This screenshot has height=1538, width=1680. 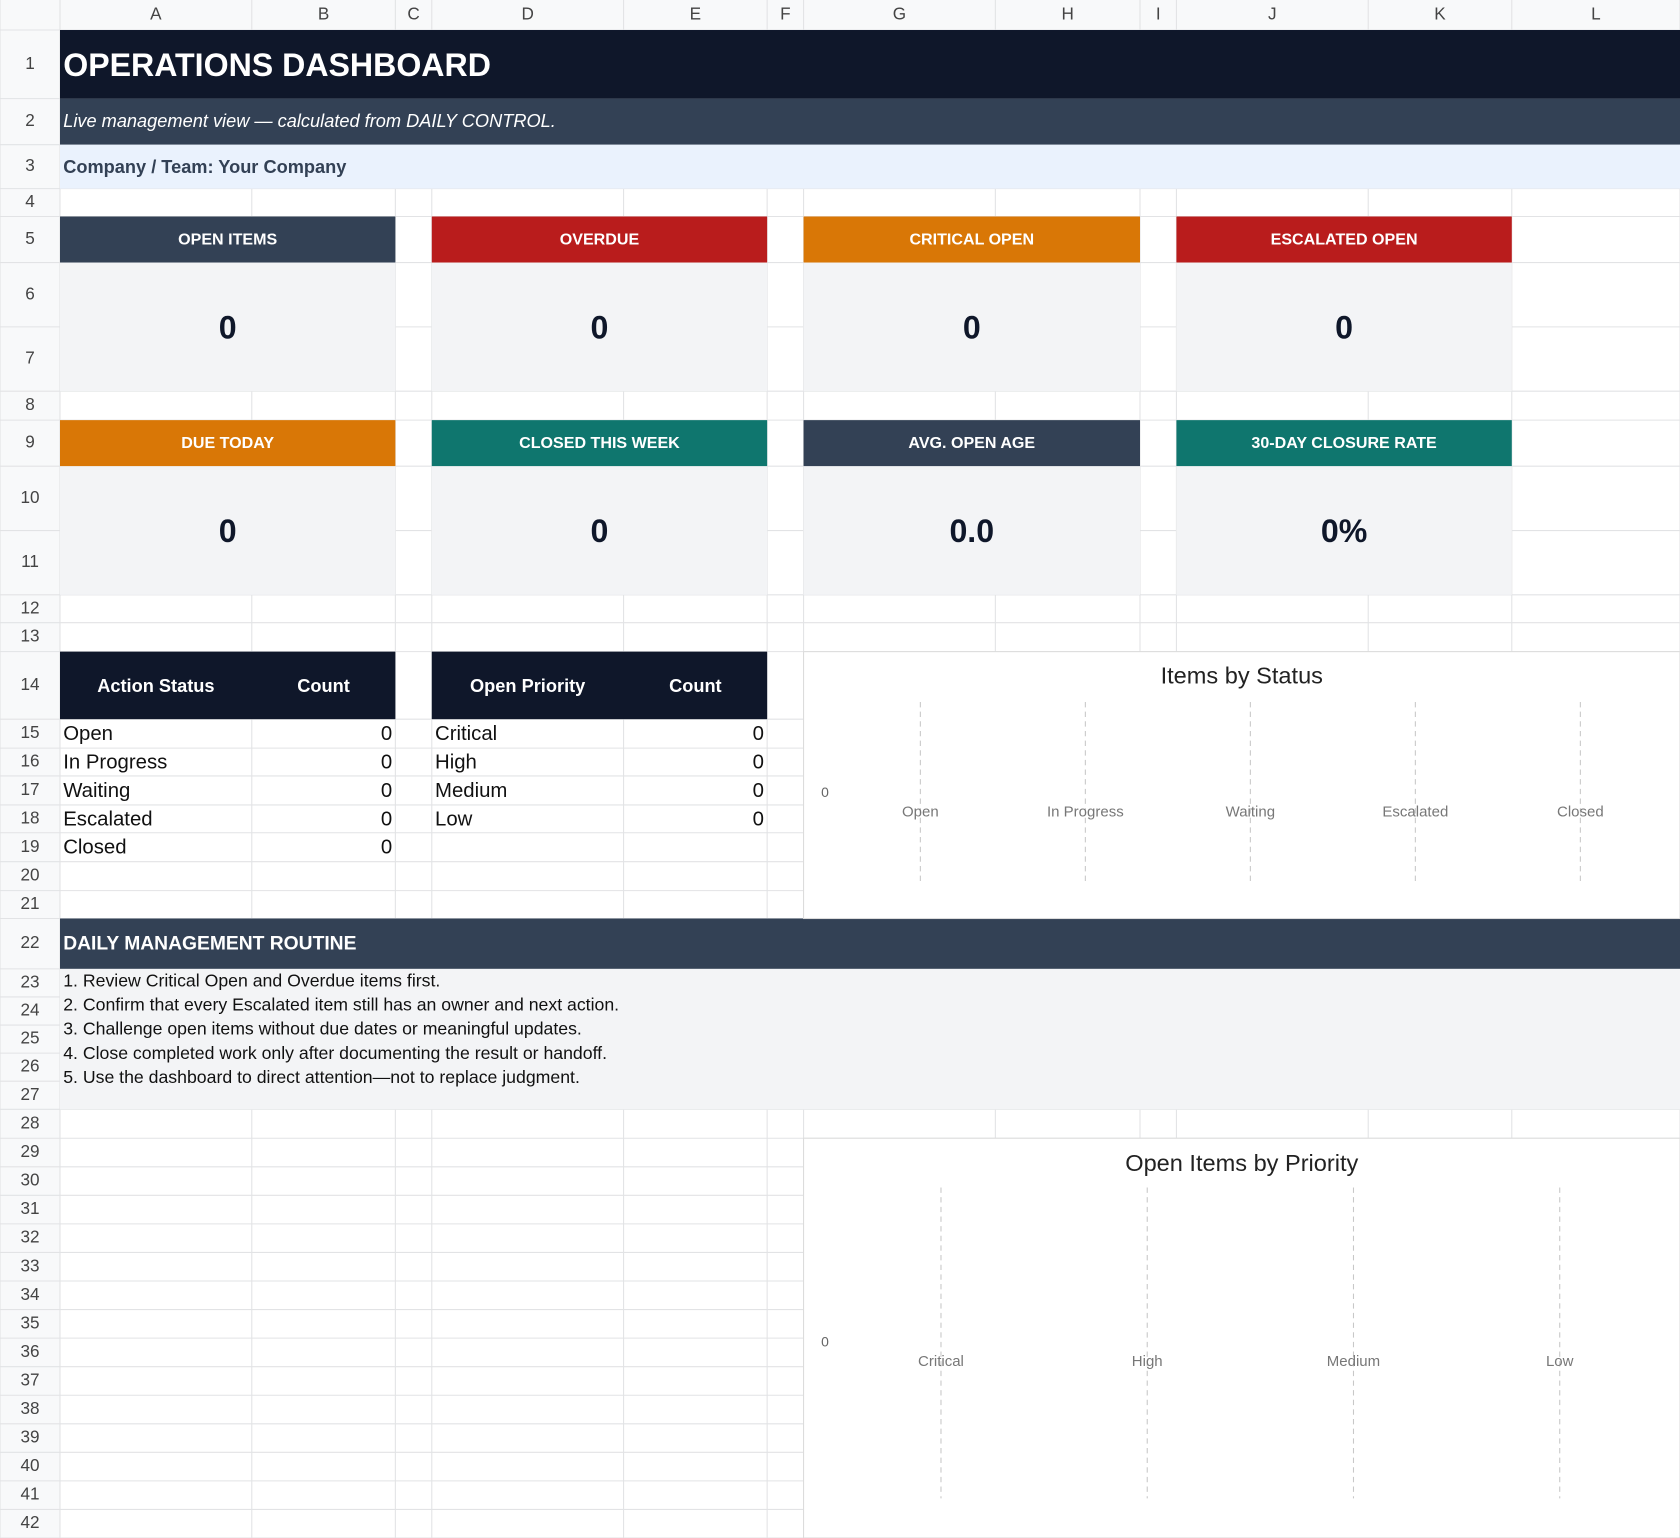 I want to click on column-header: D, so click(x=527, y=14).